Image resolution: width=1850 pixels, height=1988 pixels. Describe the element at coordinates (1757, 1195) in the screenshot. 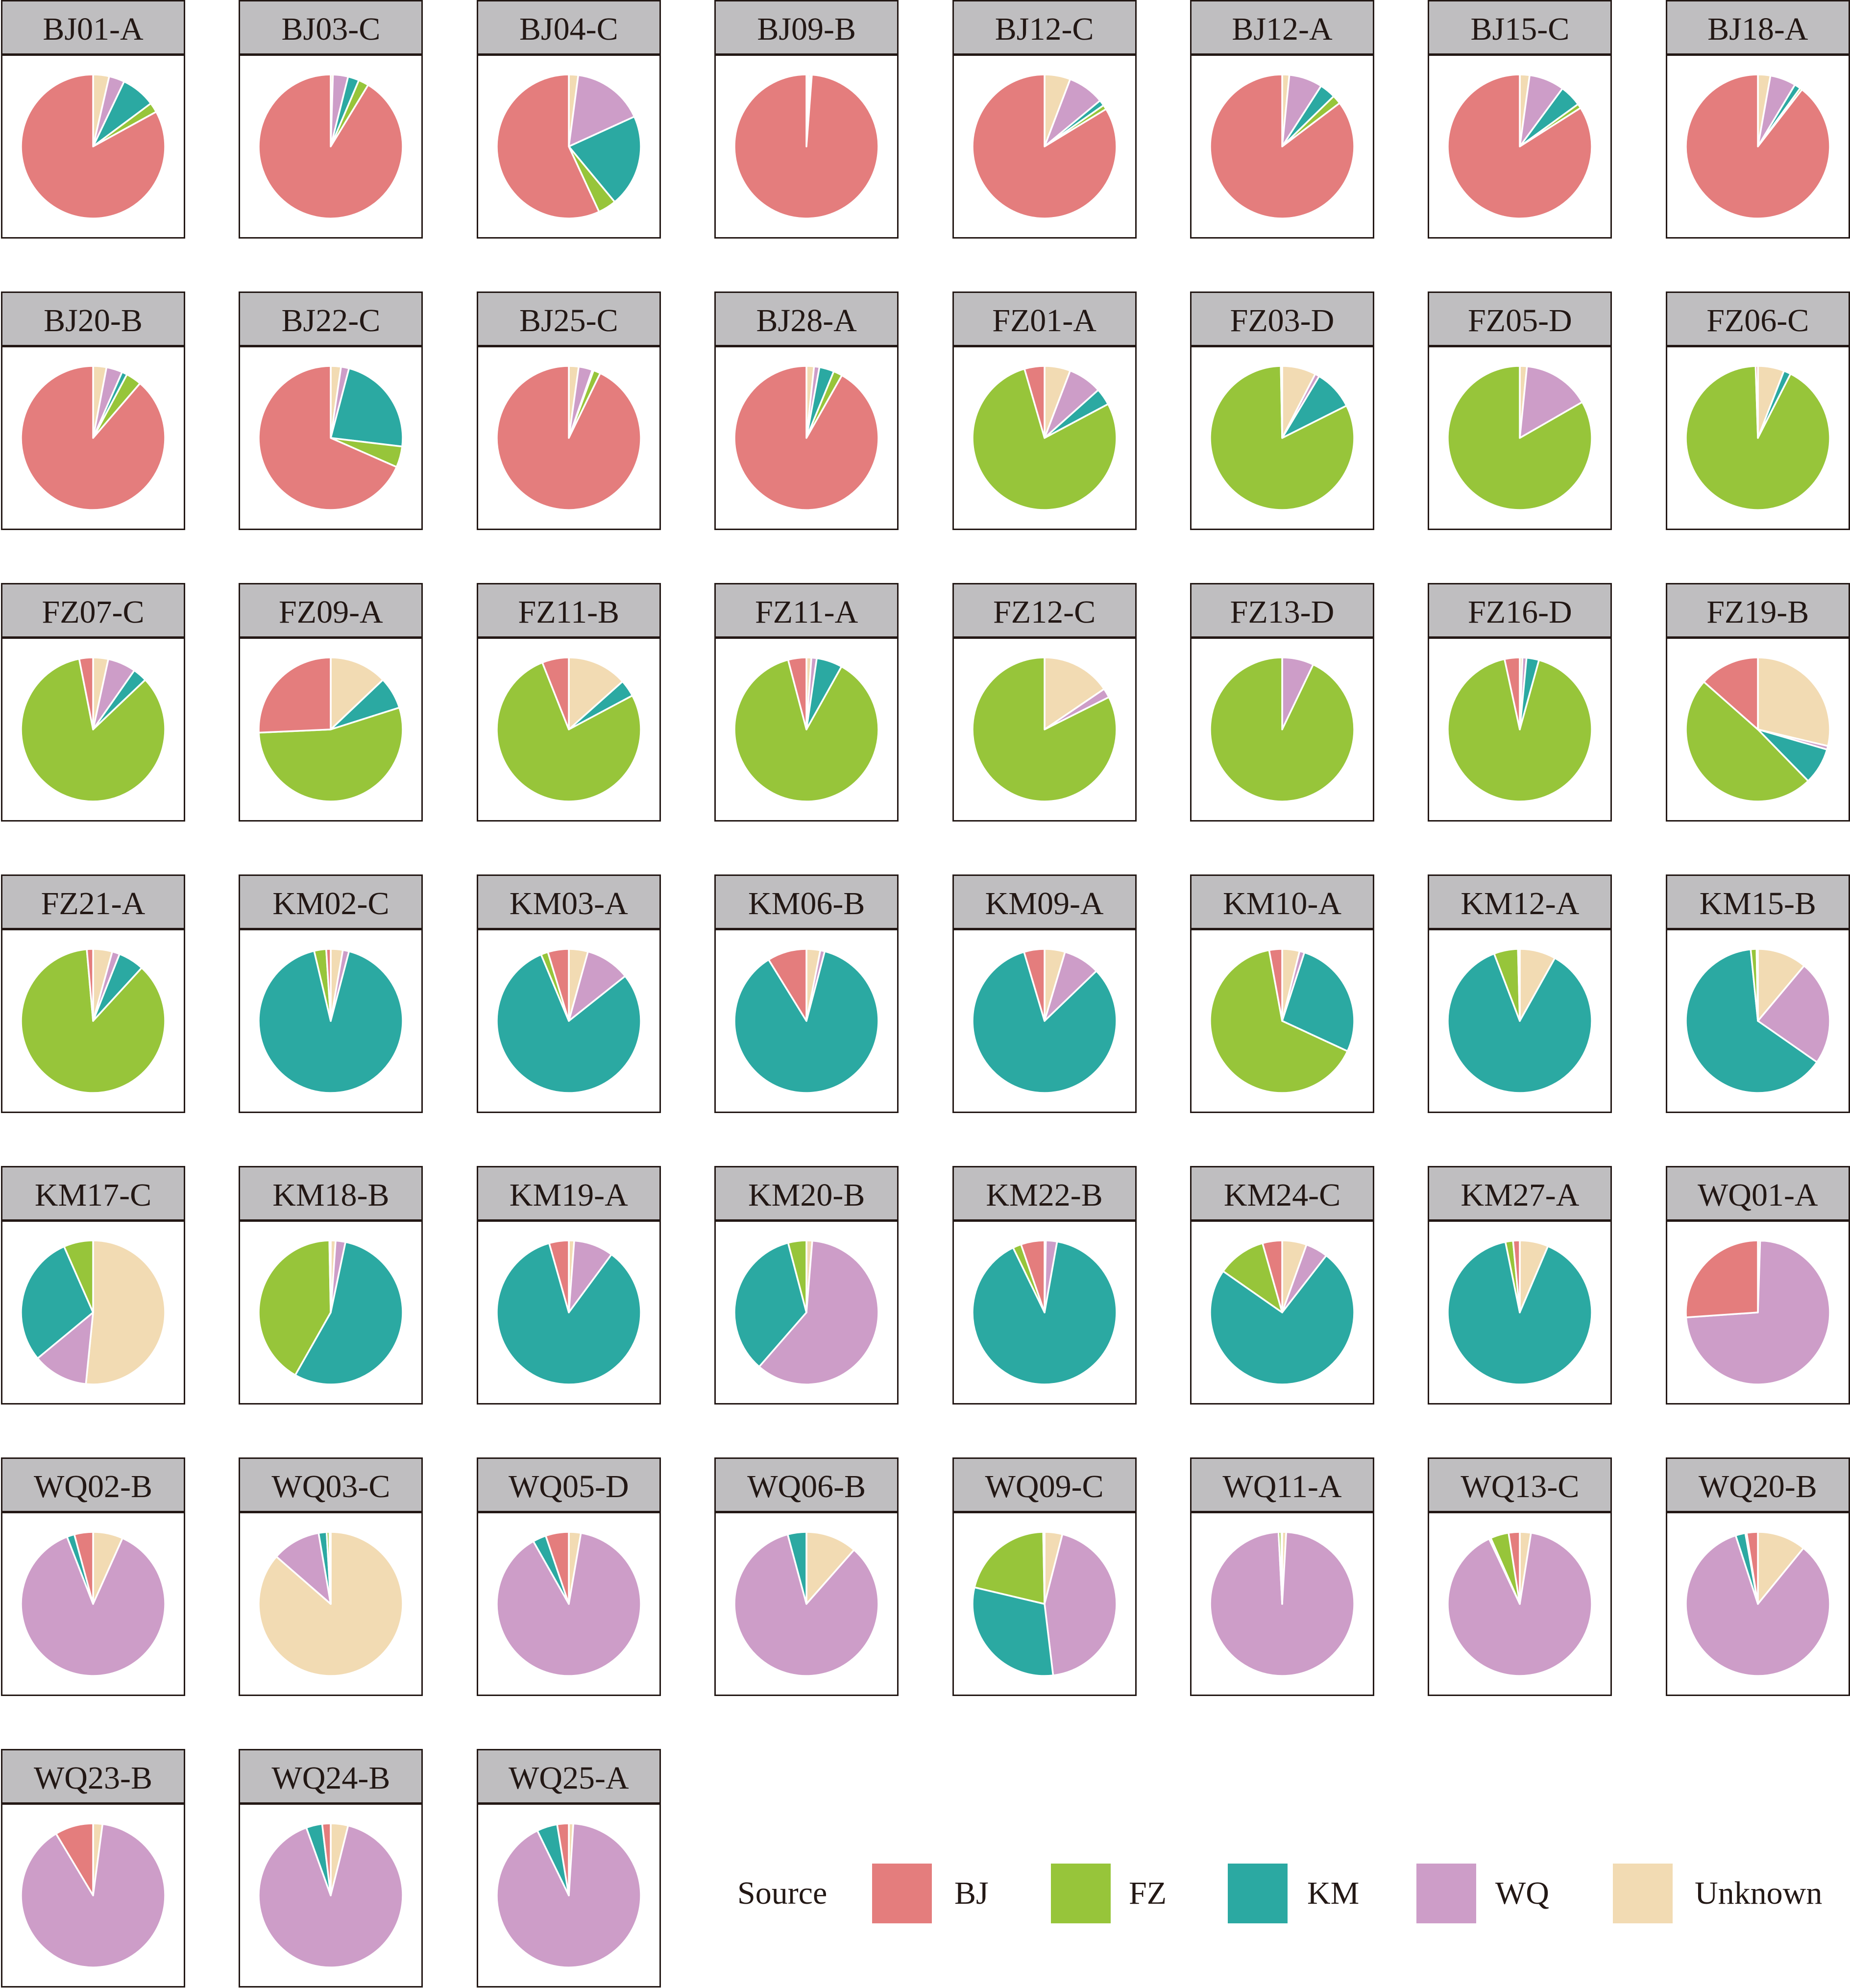

I see `panel-title: WQ01-A` at that location.